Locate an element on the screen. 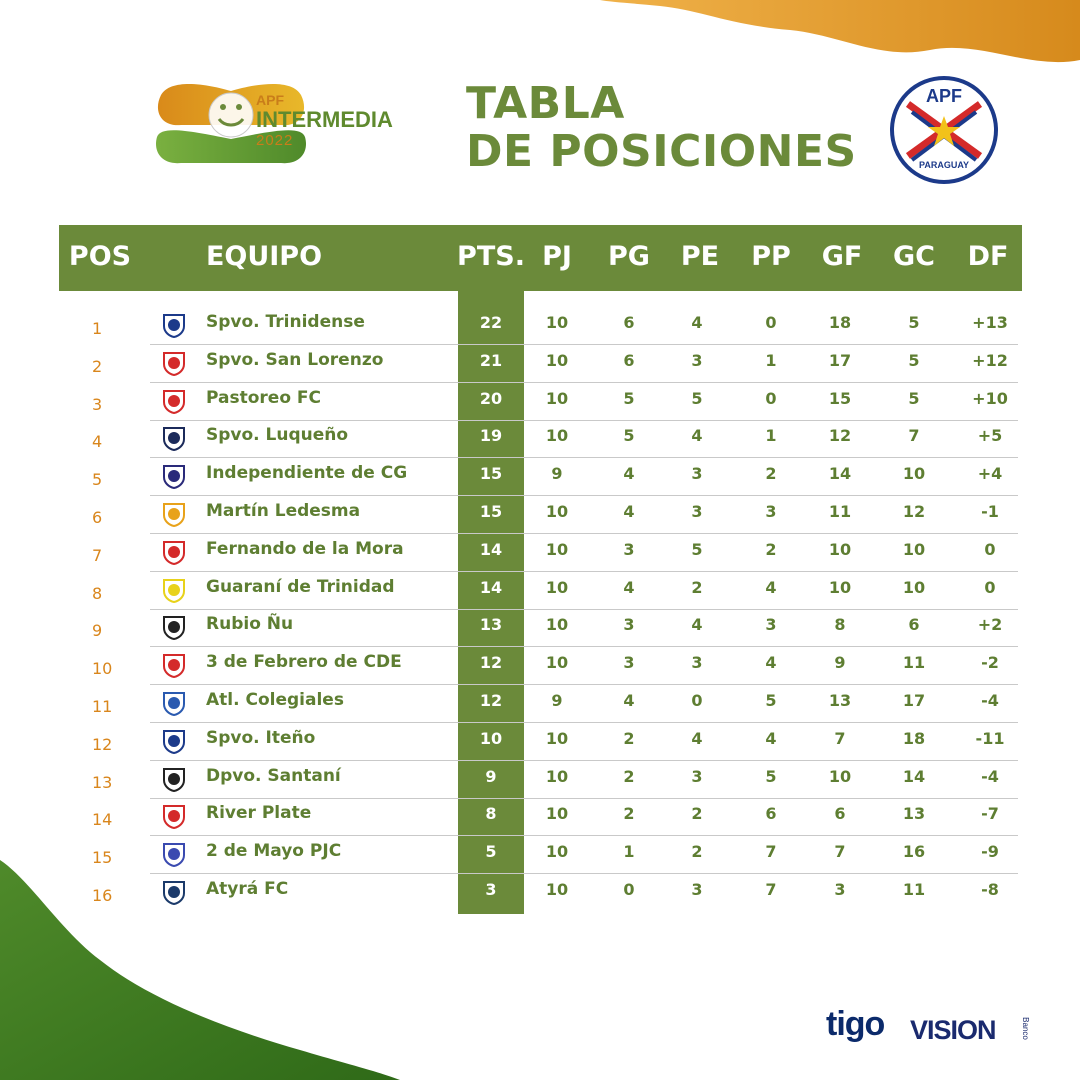 The width and height of the screenshot is (1080, 1080). row-df: 0 is located at coordinates (990, 587).